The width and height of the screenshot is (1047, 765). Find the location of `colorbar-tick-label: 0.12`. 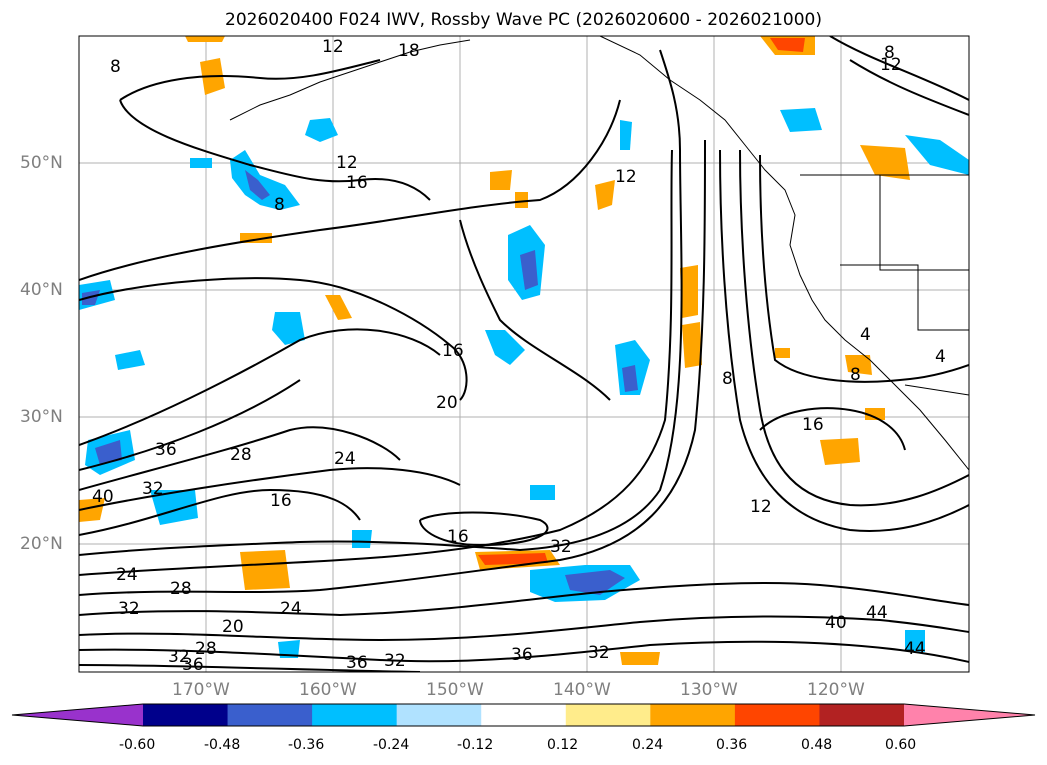

colorbar-tick-label: 0.12 is located at coordinates (563, 745).